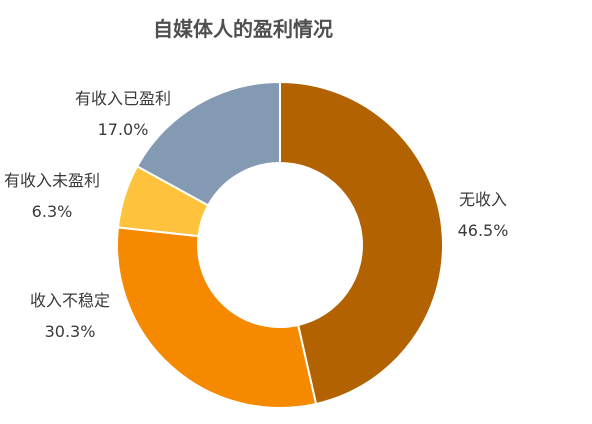 This screenshot has height=424, width=592. I want to click on slice-label-4: 有收入已盈利, so click(123, 98).